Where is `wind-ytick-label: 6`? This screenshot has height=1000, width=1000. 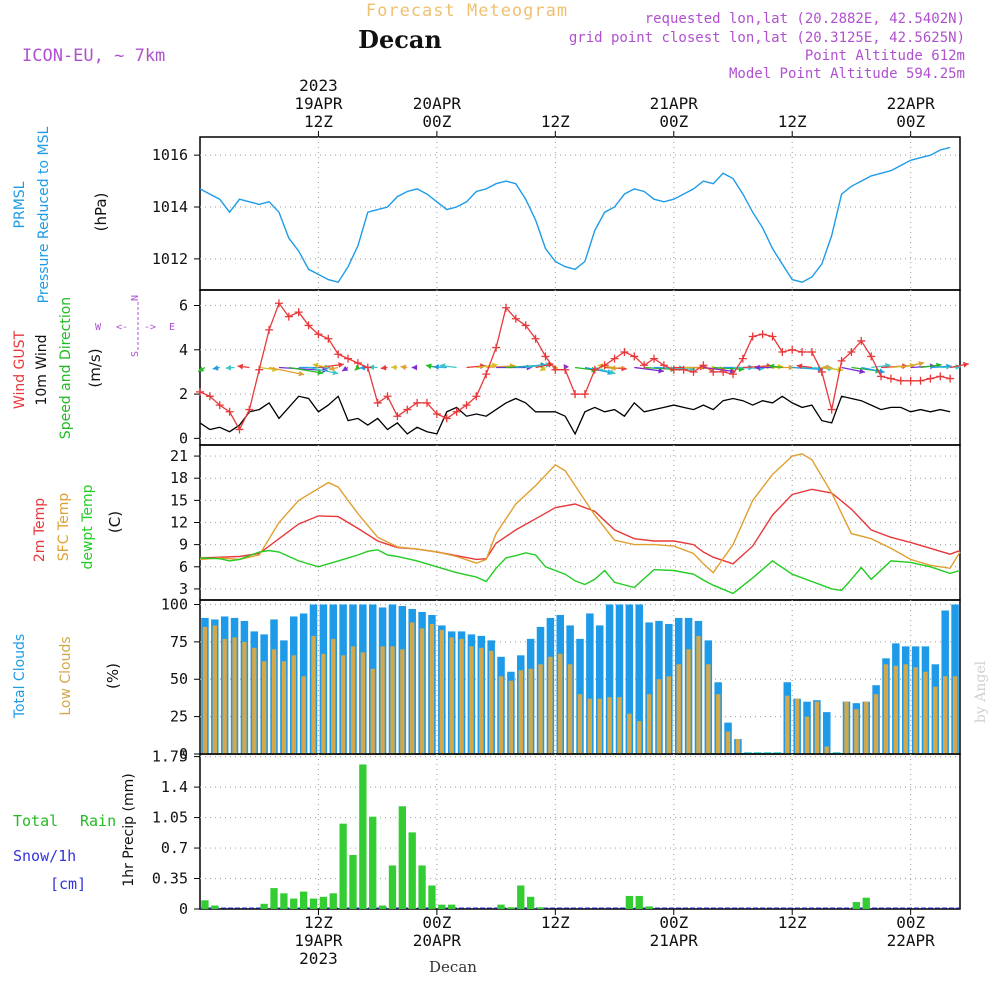
wind-ytick-label: 6 is located at coordinates (183, 306).